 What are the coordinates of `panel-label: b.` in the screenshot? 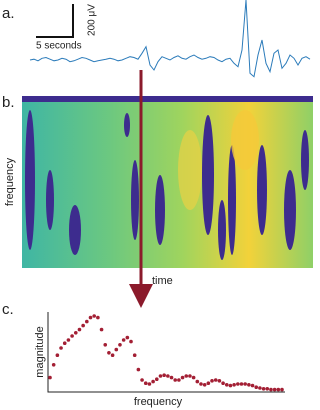 It's located at (8, 102).